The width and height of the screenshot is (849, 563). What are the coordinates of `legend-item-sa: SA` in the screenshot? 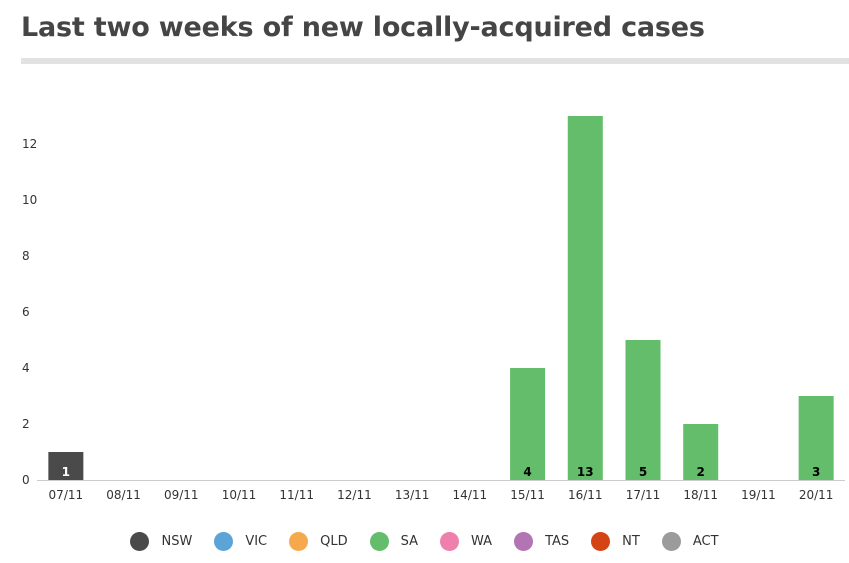 It's located at (394, 541).